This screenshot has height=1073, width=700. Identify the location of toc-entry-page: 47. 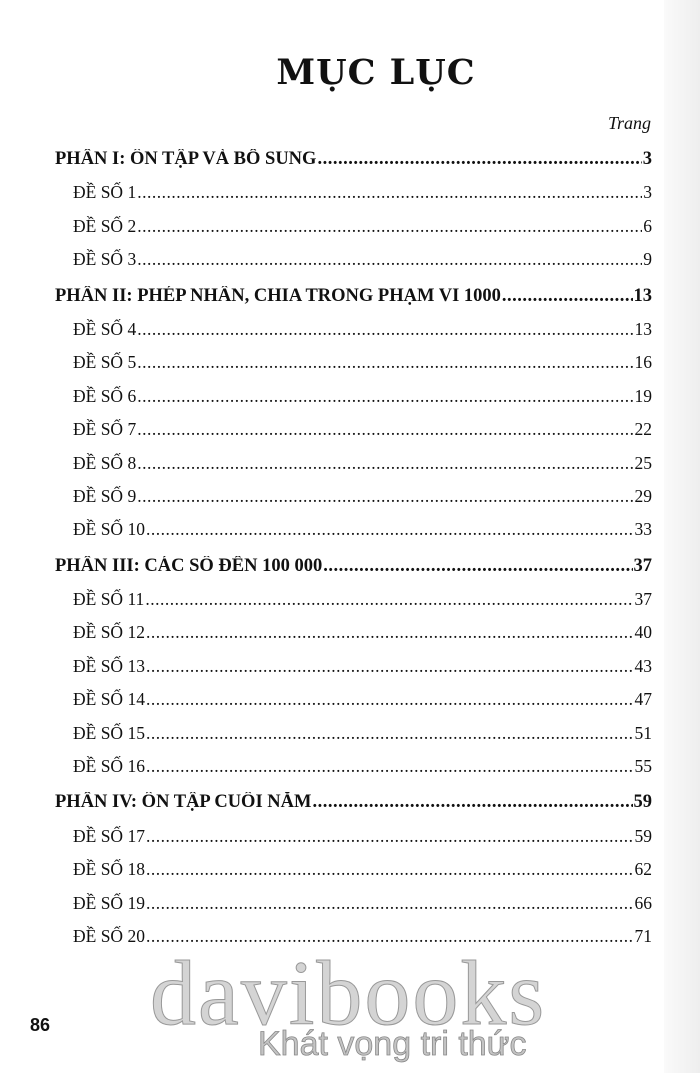
(643, 699).